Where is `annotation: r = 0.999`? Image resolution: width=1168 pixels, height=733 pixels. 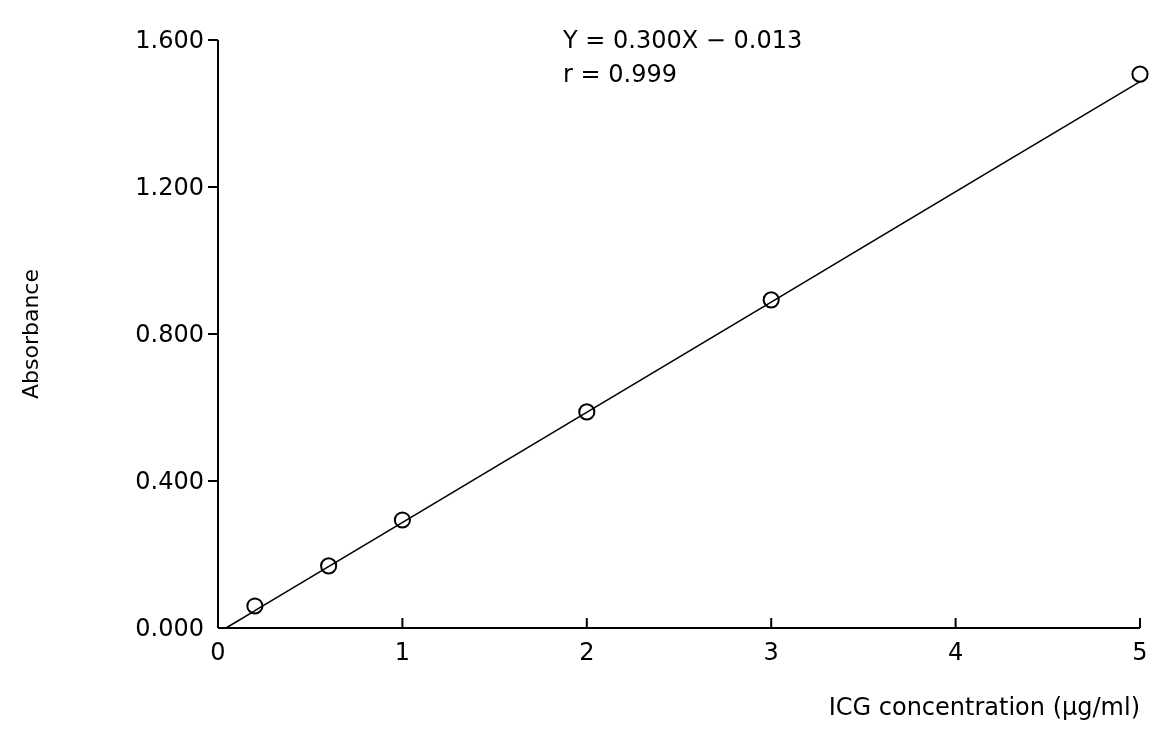 annotation: r = 0.999 is located at coordinates (620, 74).